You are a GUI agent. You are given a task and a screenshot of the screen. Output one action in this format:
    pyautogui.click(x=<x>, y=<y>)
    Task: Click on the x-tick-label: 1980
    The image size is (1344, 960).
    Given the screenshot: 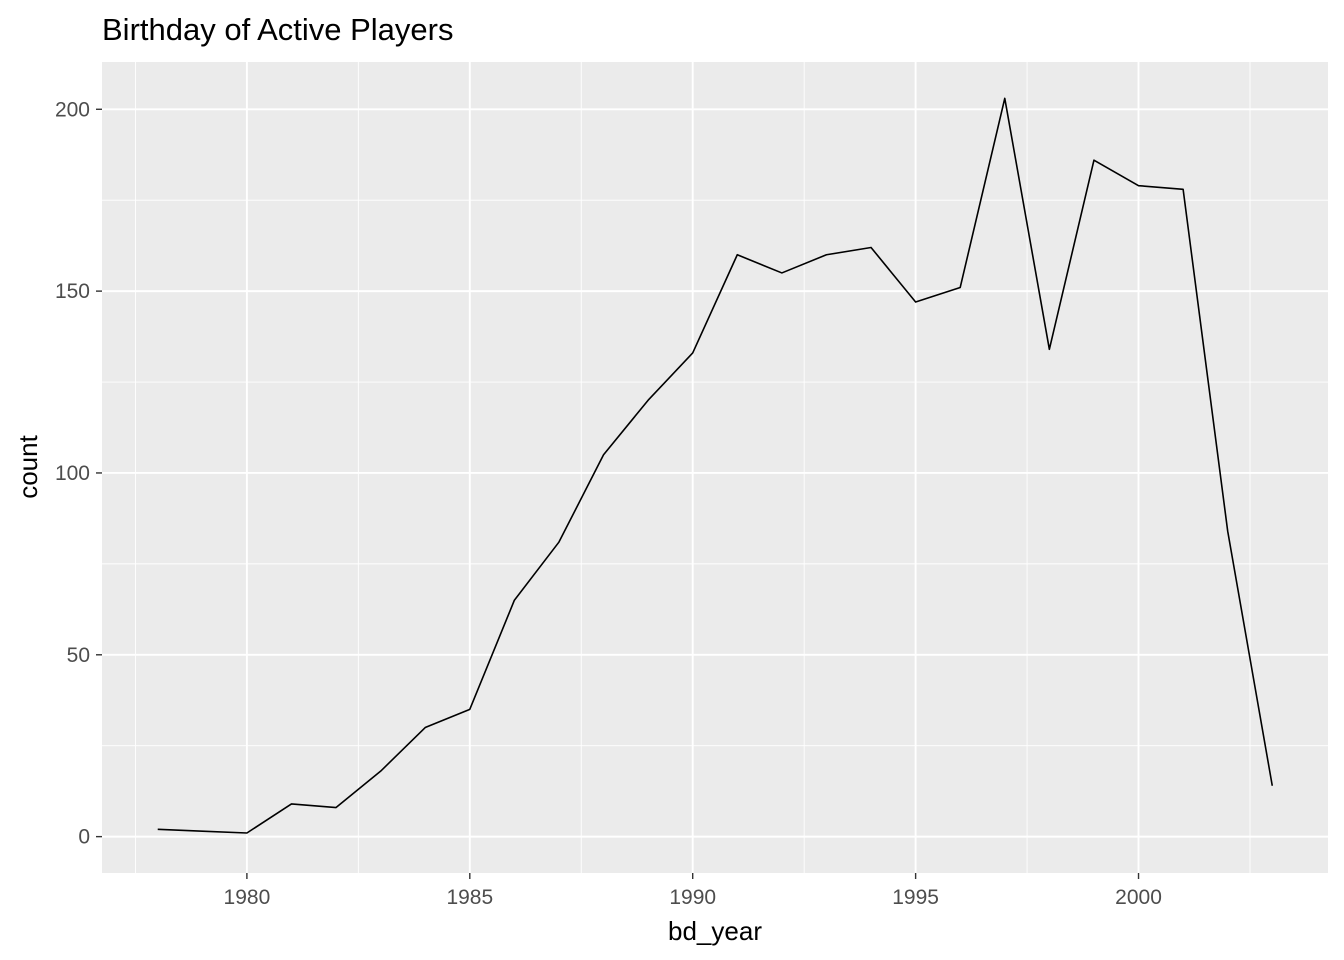 What is the action you would take?
    pyautogui.click(x=247, y=897)
    